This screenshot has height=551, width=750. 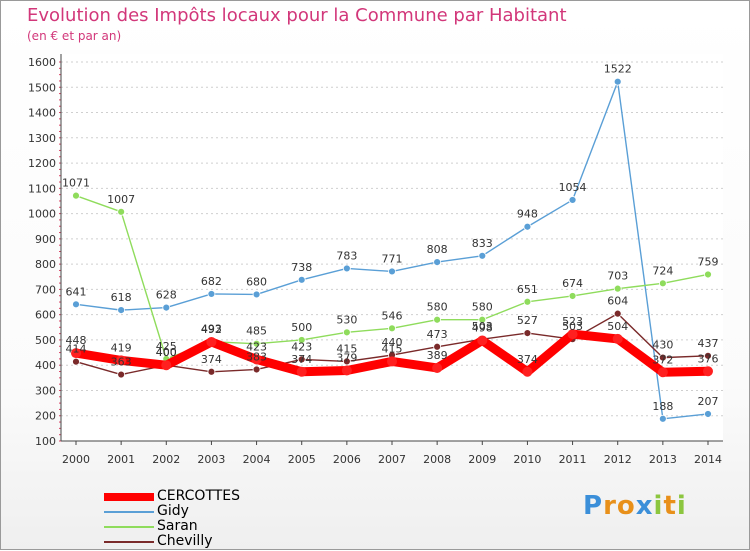 What do you see at coordinates (663, 459) in the screenshot?
I see `x-tick-label: 2013` at bounding box center [663, 459].